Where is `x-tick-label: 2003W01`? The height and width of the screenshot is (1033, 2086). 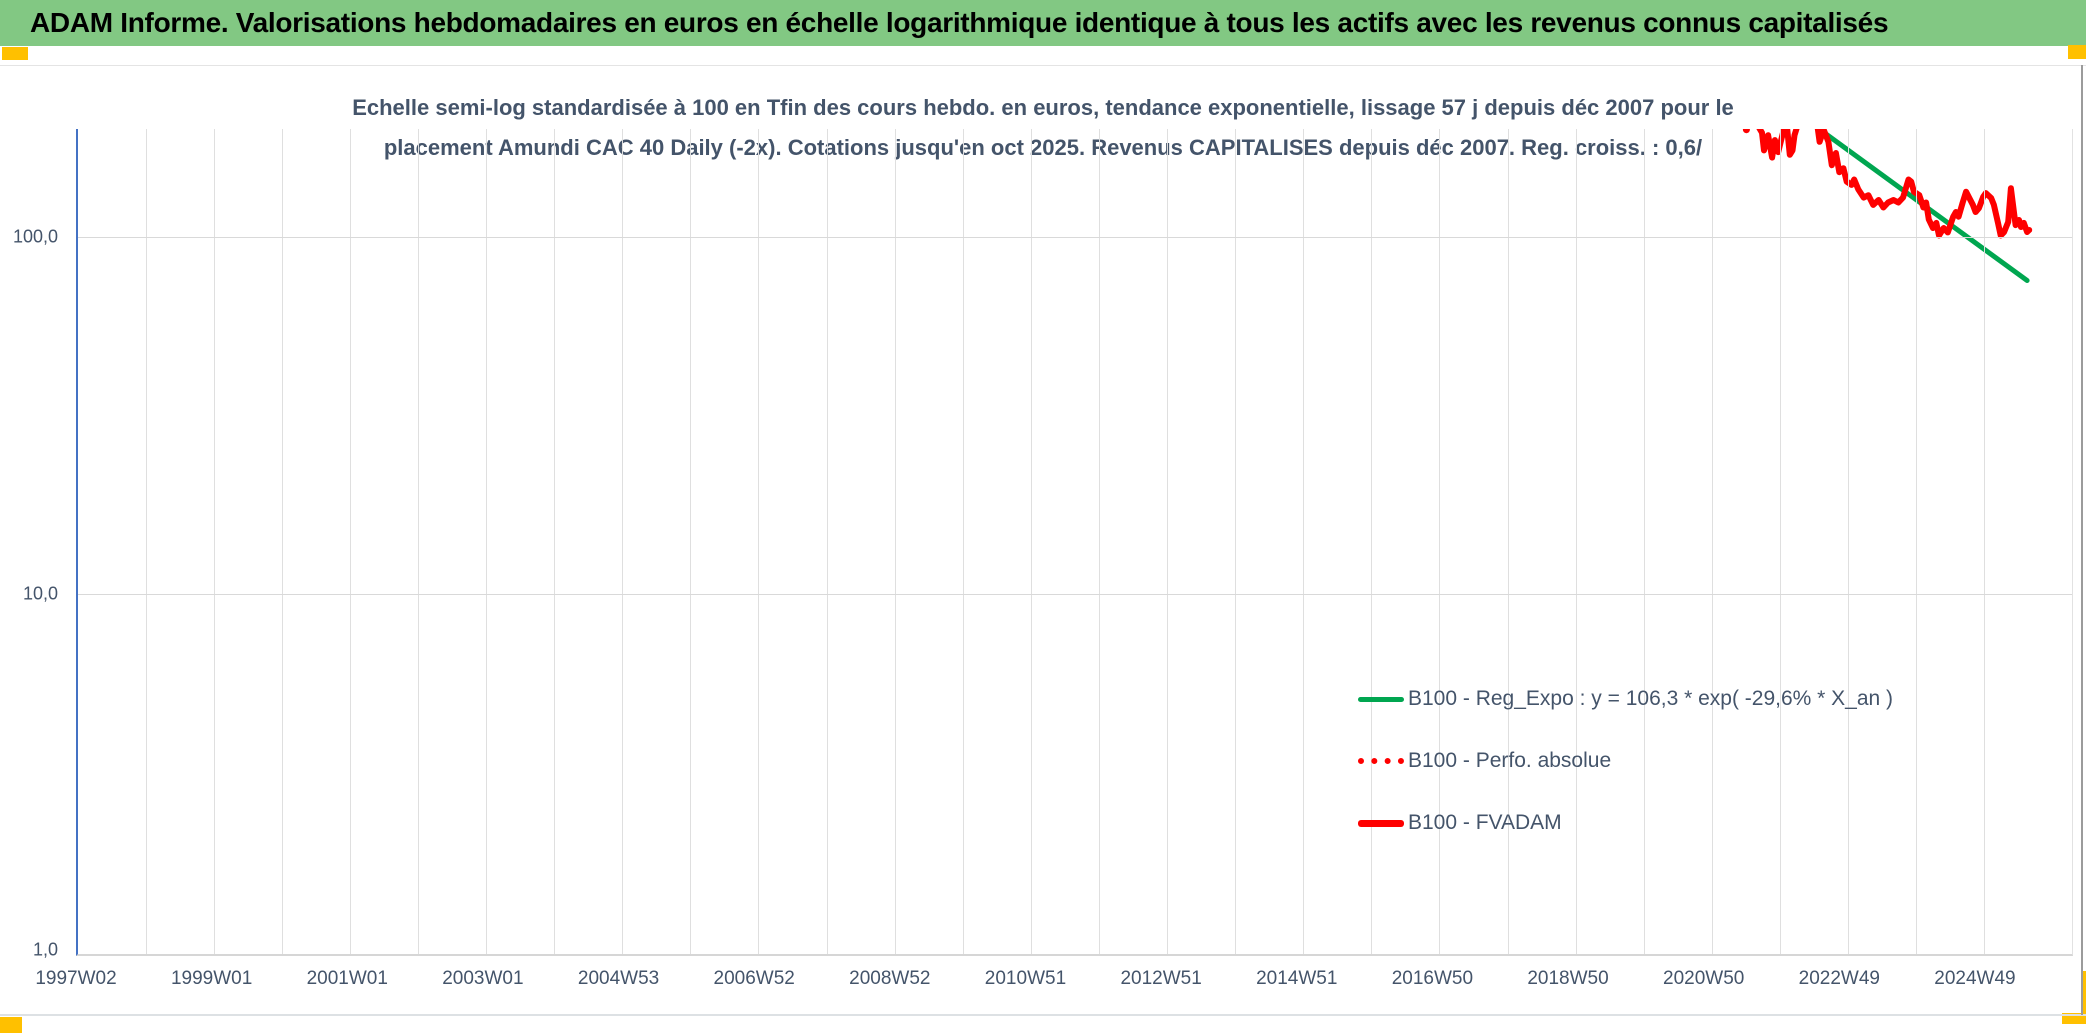
x-tick-label: 2003W01 is located at coordinates (483, 978).